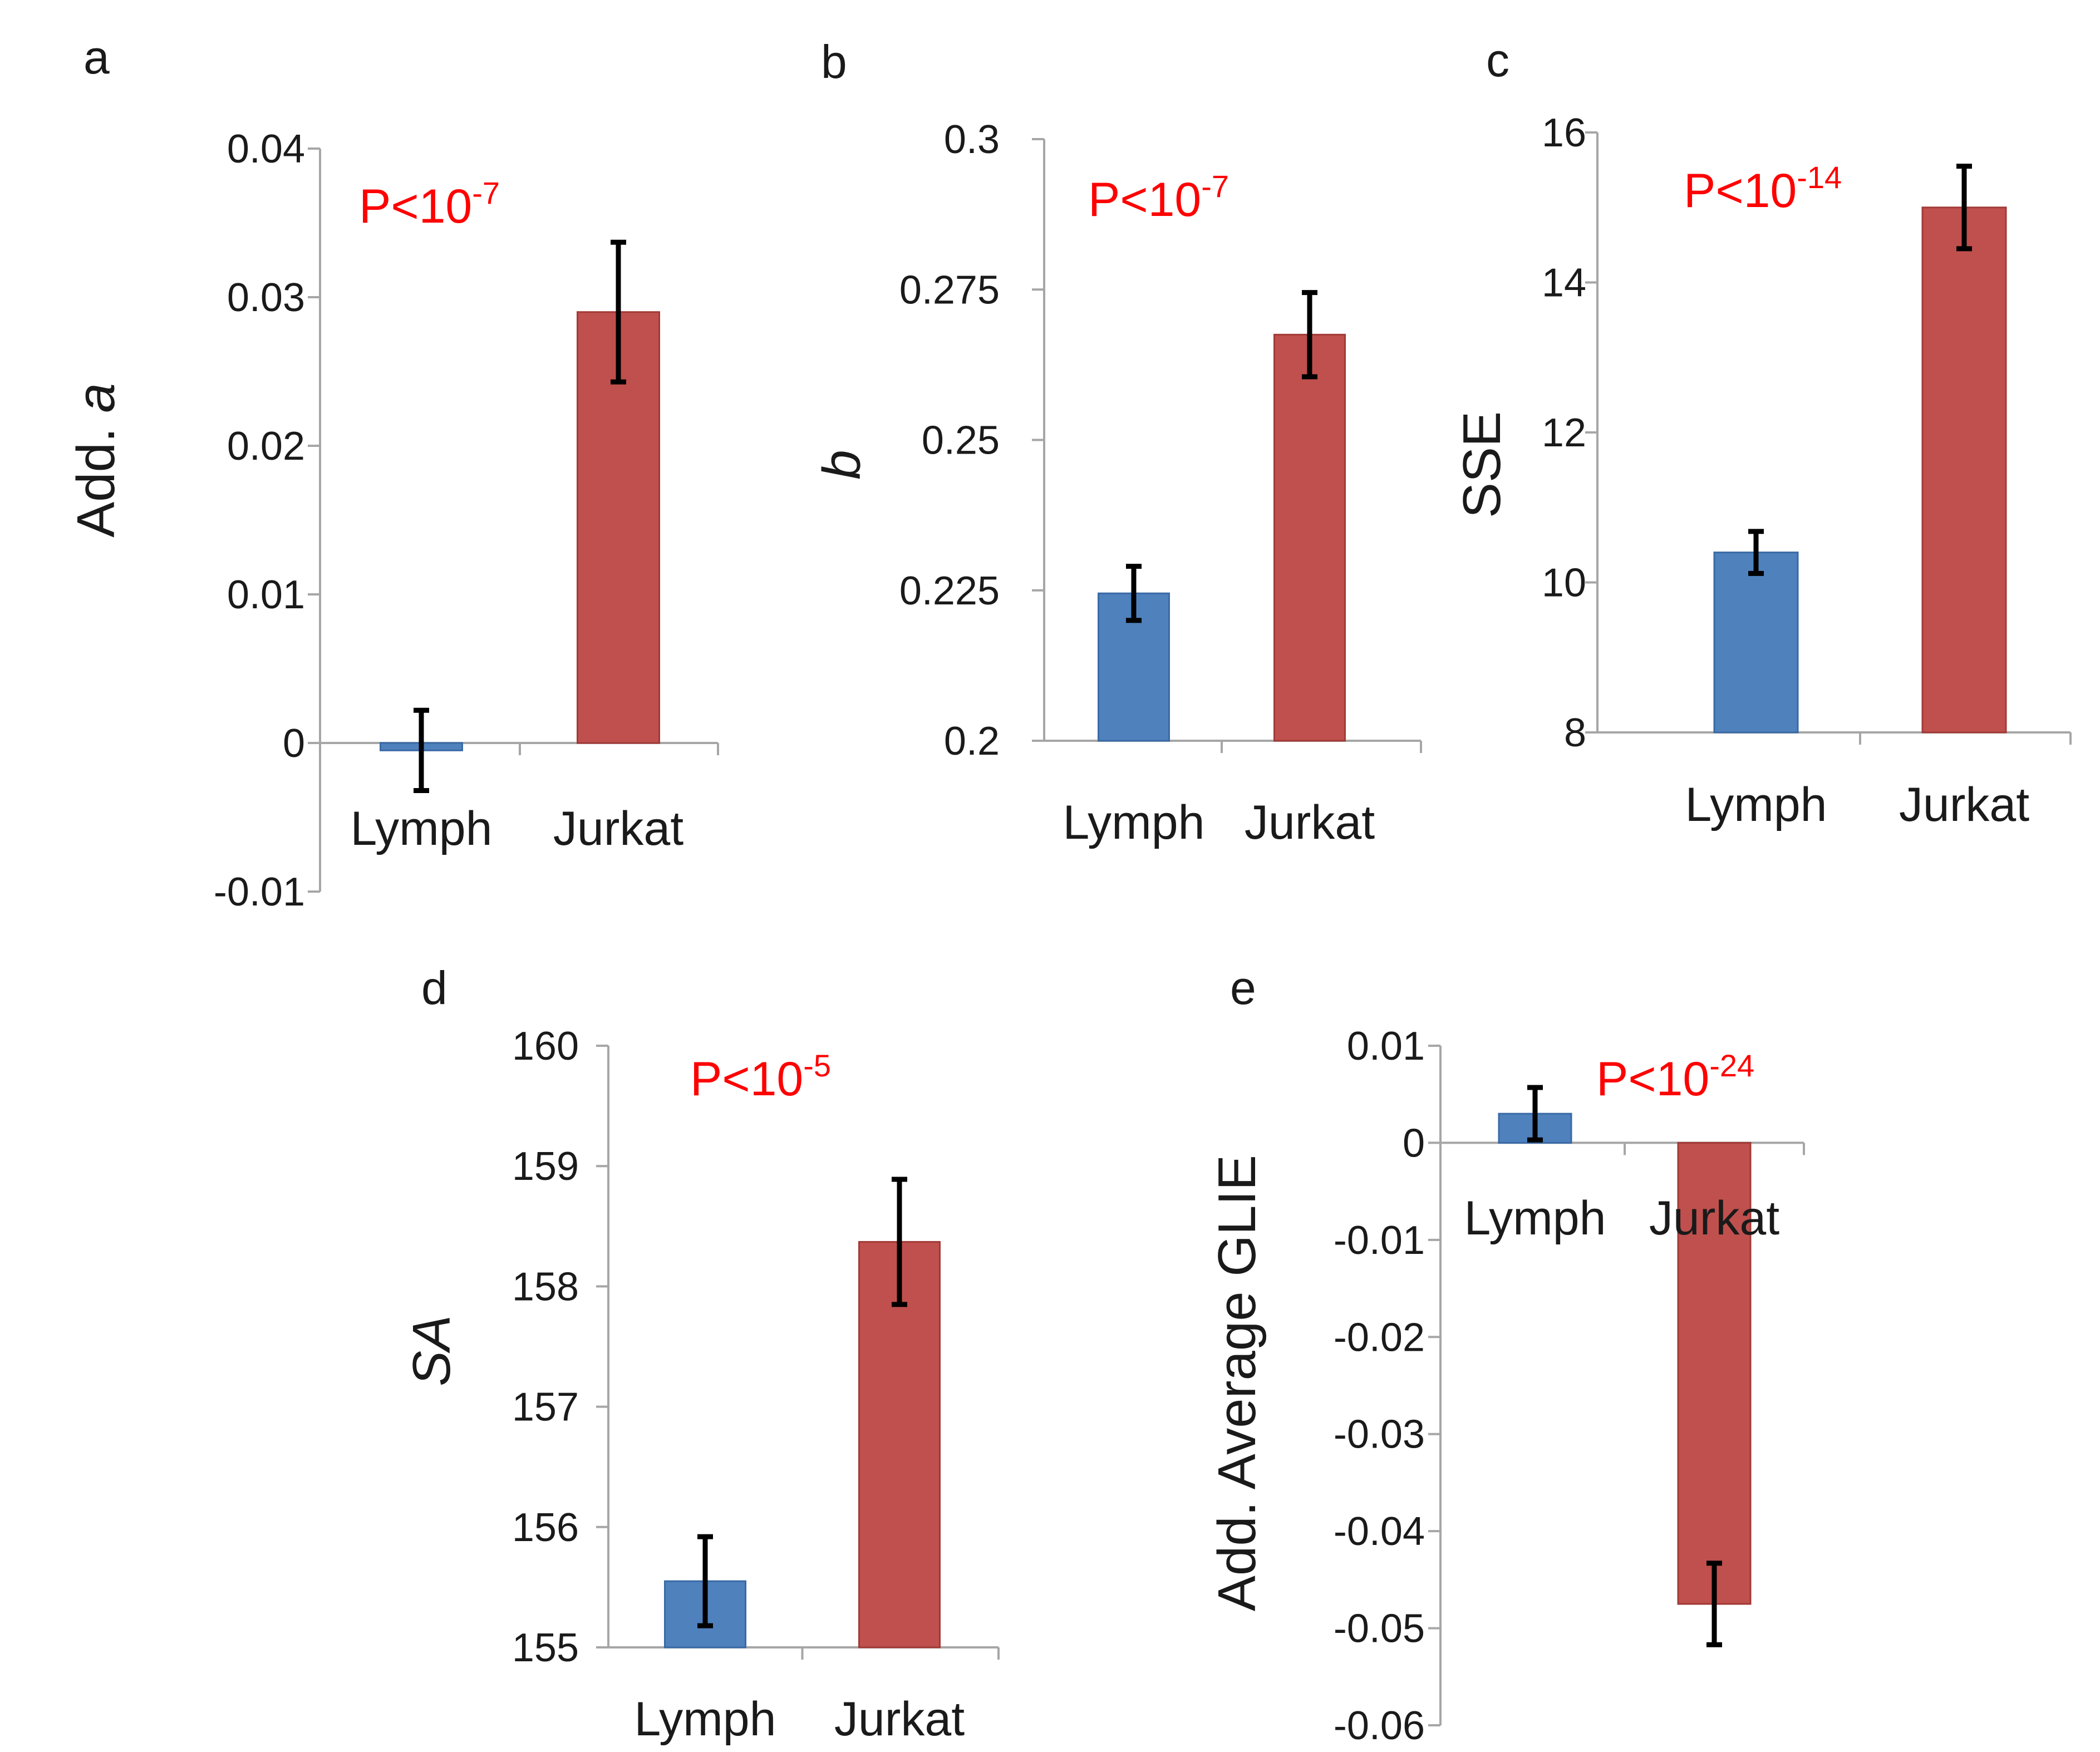  I want to click on y-tick-label: 0.2, so click(972, 742).